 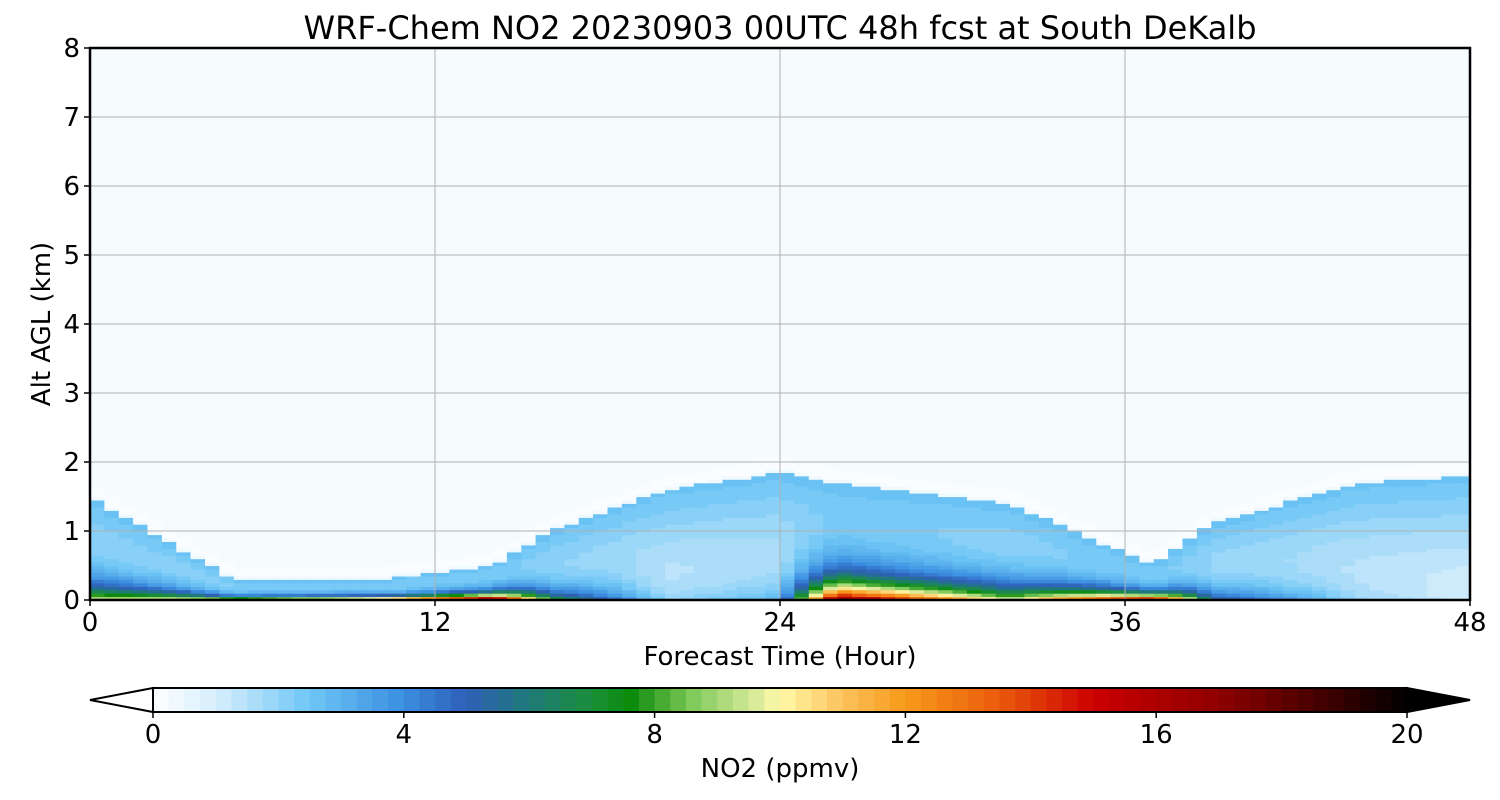 I want to click on colorbar-cell, so click(x=741, y=700).